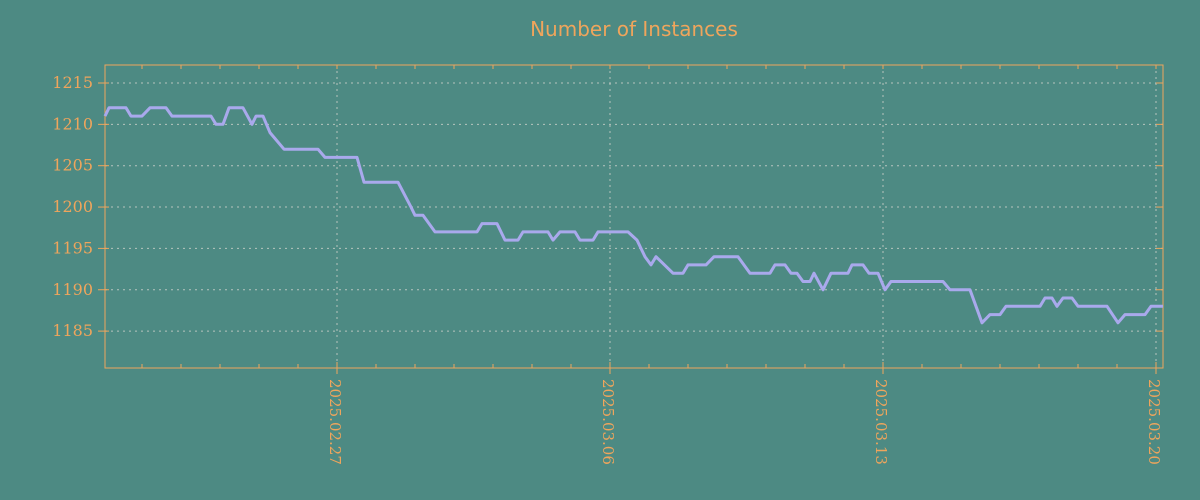 The height and width of the screenshot is (500, 1200). I want to click on y-tick-label: 1195, so click(72, 247).